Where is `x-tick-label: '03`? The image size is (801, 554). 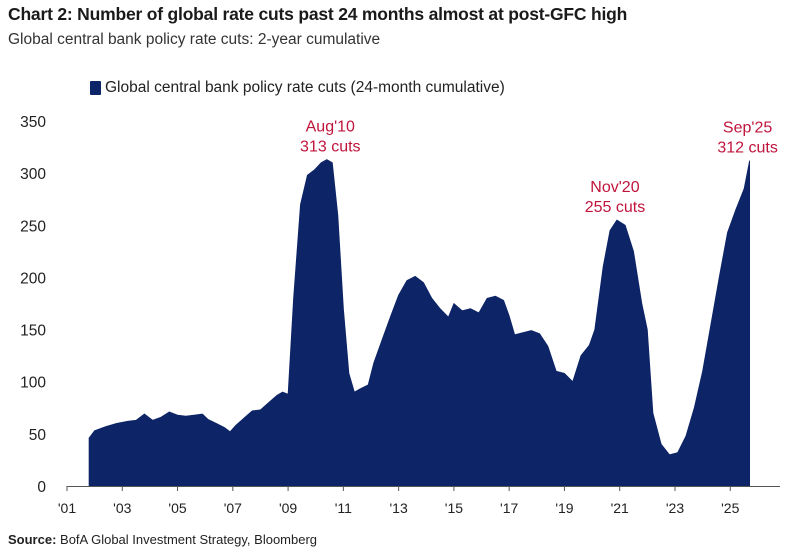
x-tick-label: '03 is located at coordinates (122, 508).